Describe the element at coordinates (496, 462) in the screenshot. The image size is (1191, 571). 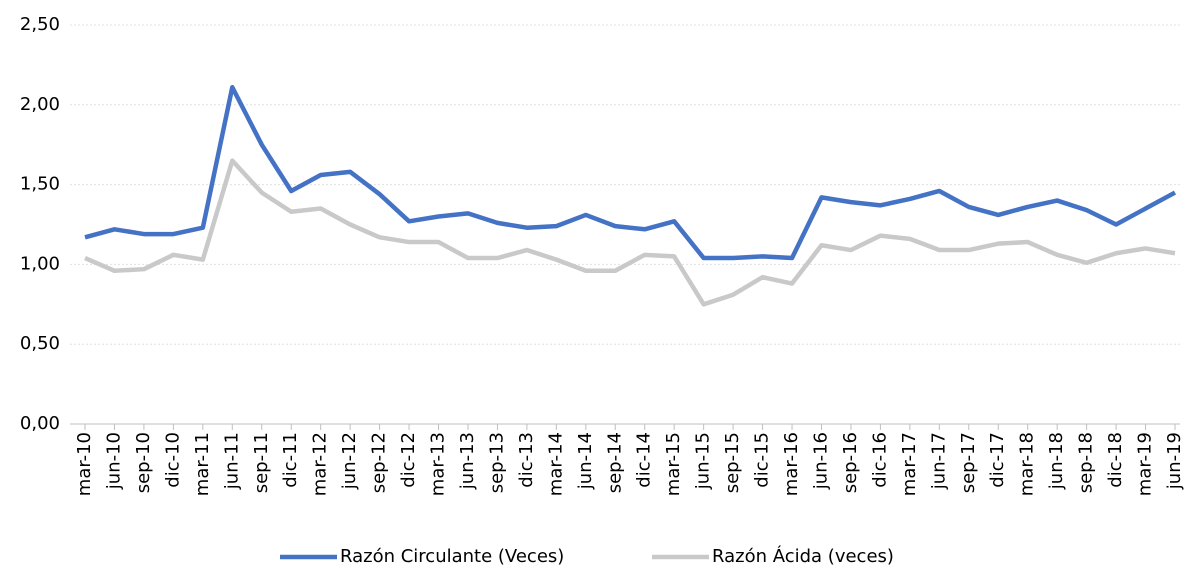
I see `x-tick-label: sep-13` at that location.